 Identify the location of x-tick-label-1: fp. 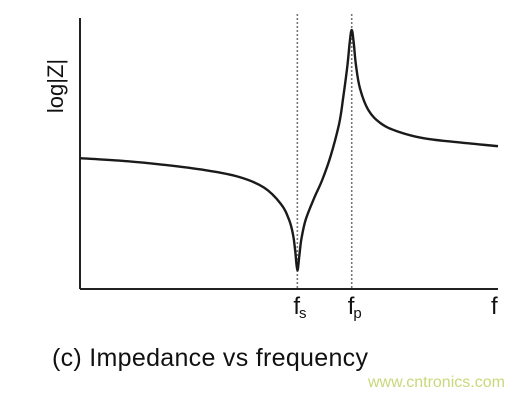
(355, 307).